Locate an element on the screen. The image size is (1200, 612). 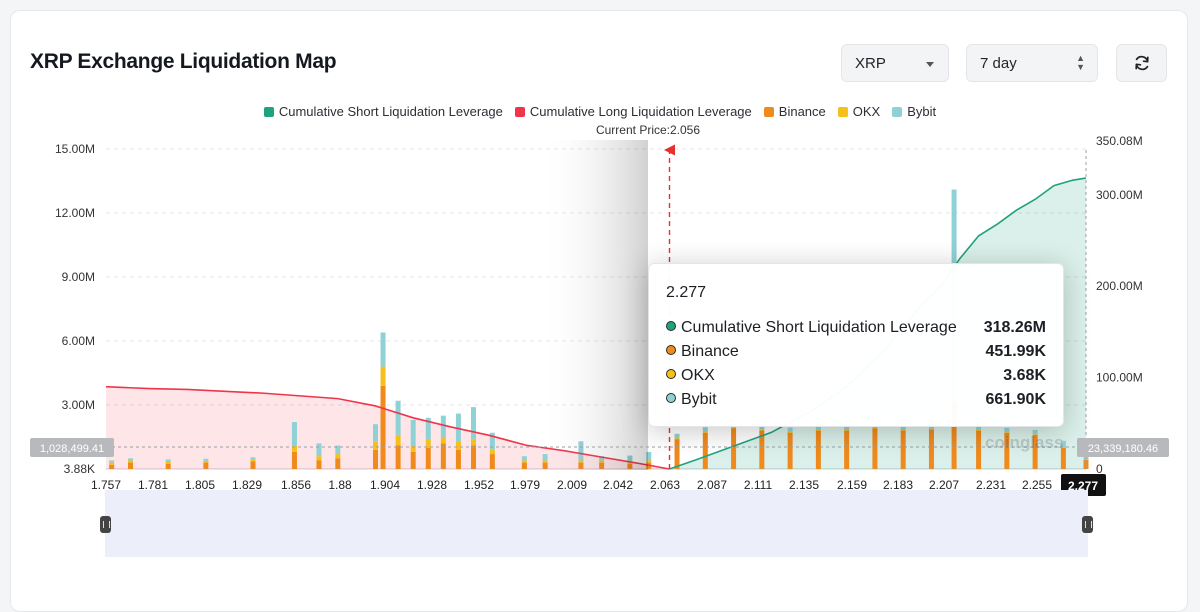
x-tick-label: 2.042 is located at coordinates (618, 485).